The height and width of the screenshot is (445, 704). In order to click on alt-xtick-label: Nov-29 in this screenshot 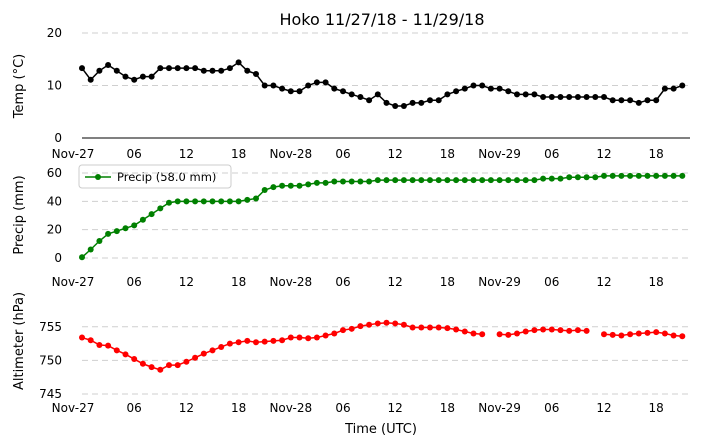, I will do `click(499, 408)`.